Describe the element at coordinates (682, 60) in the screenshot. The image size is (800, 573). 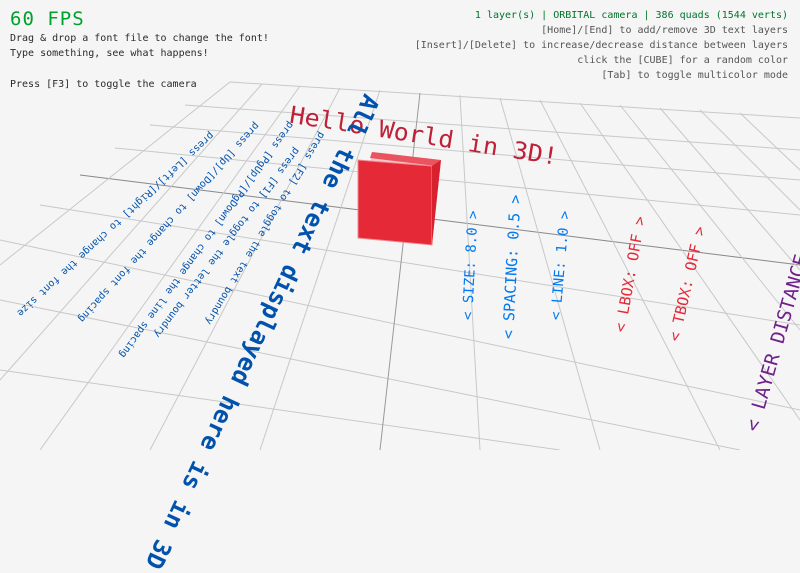
I see `help-cube: click the [CUBE] for a random color` at that location.